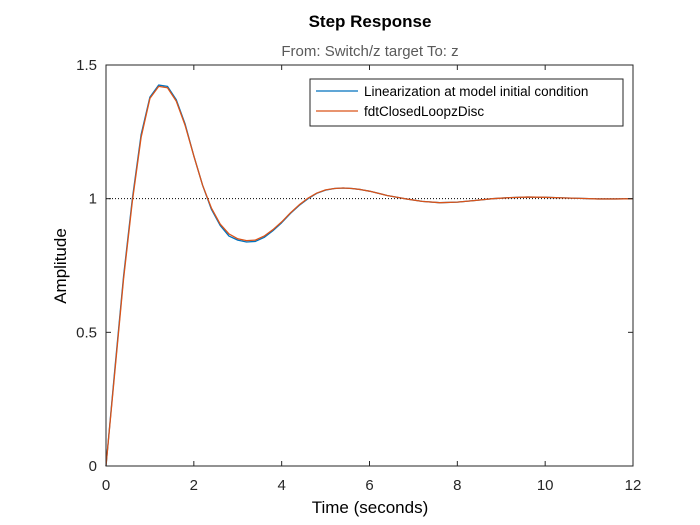 This screenshot has width=700, height=525. I want to click on y-tick-label: 0, so click(93, 466).